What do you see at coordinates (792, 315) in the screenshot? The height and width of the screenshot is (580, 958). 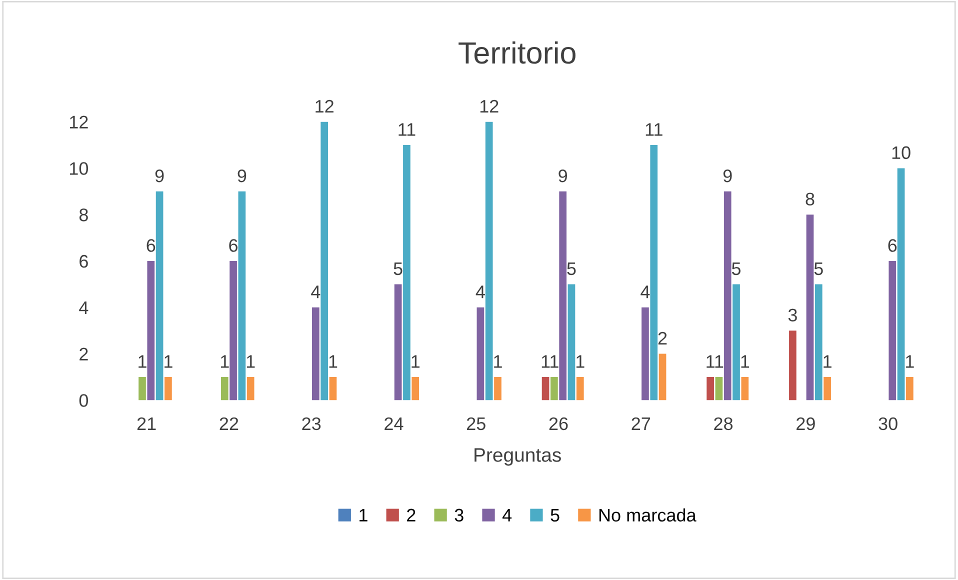 I see `data-label: 3` at bounding box center [792, 315].